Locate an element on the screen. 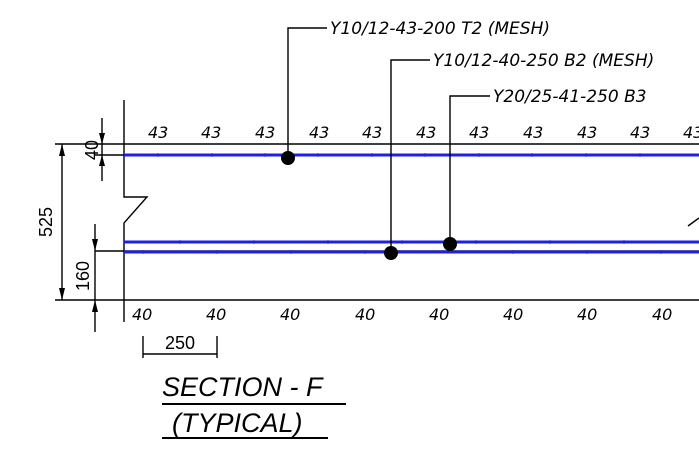 The height and width of the screenshot is (472, 699). dim-bottom-offset: 160 is located at coordinates (85, 278).